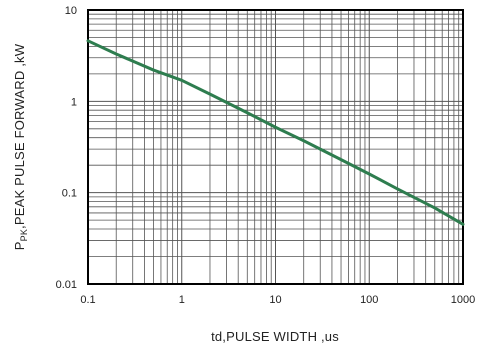 The image size is (482, 348). What do you see at coordinates (74, 102) in the screenshot?
I see `y-tick-label: 1` at bounding box center [74, 102].